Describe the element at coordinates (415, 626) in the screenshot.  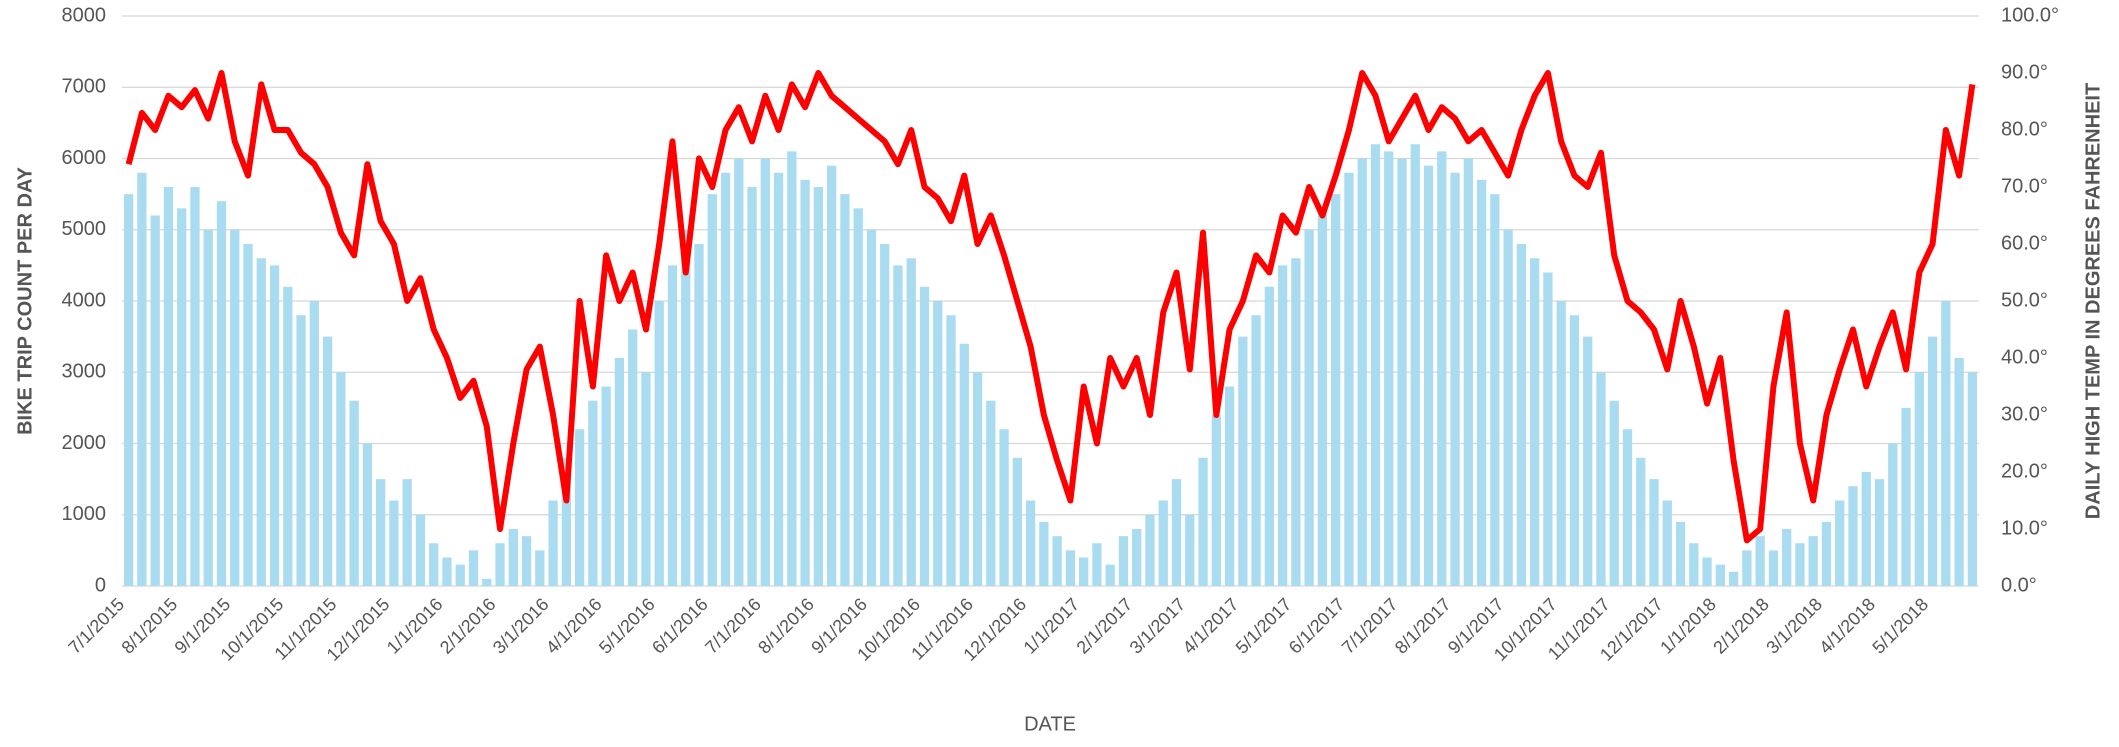
I see `x-tick-label: 1/1/2016` at that location.